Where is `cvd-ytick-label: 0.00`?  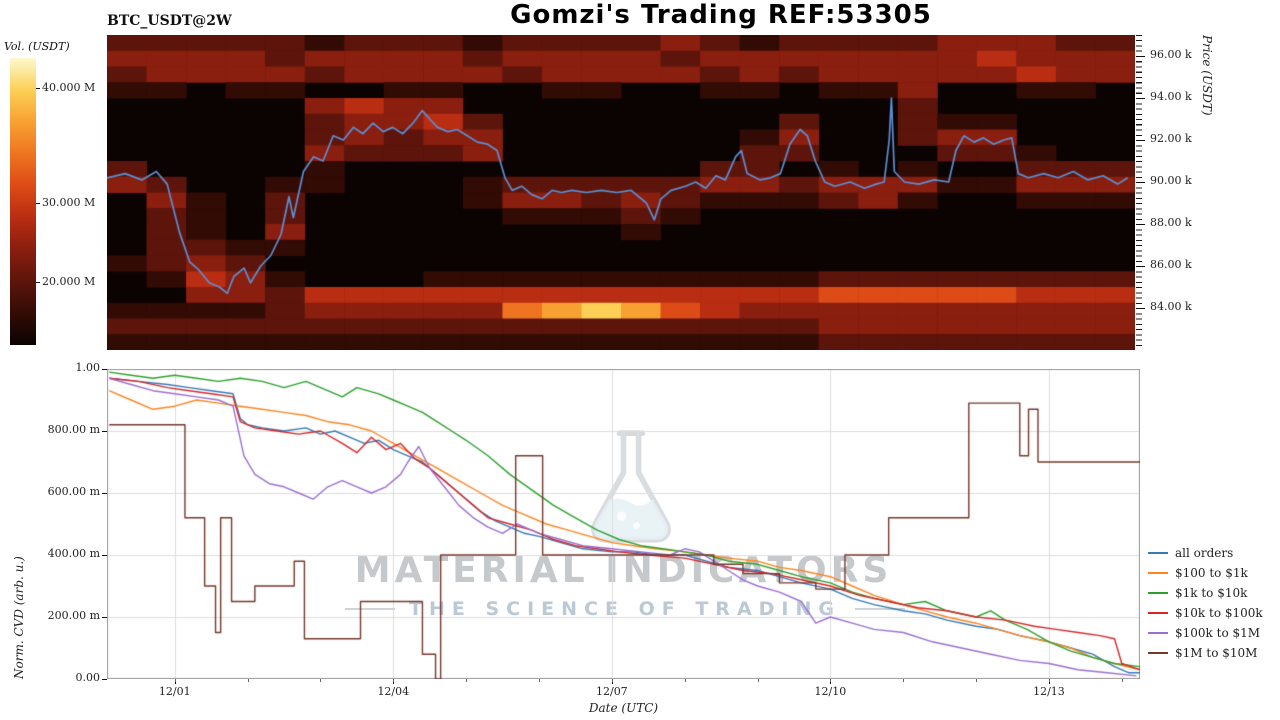
cvd-ytick-label: 0.00 is located at coordinates (88, 677).